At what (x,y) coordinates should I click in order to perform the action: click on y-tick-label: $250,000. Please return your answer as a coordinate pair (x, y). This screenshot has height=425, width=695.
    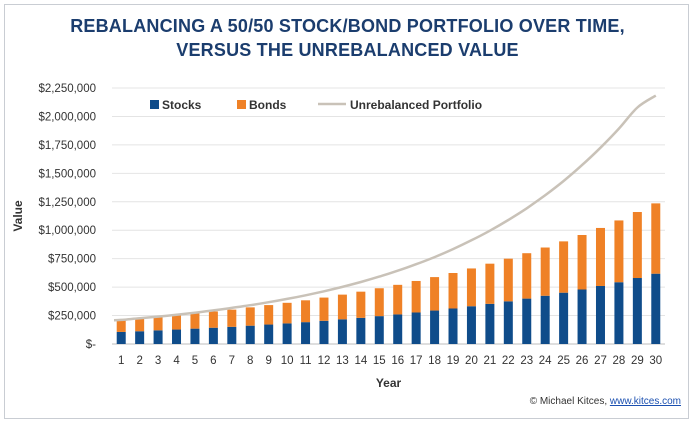
    Looking at the image, I should click on (72, 317).